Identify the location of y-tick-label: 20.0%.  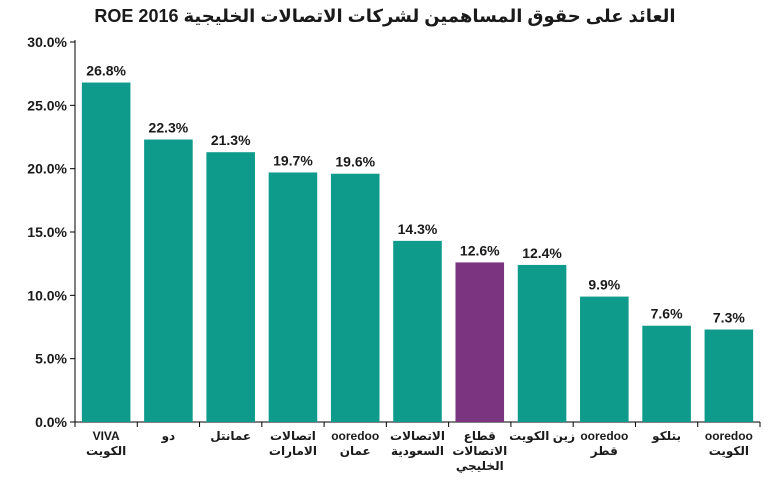
(47, 169).